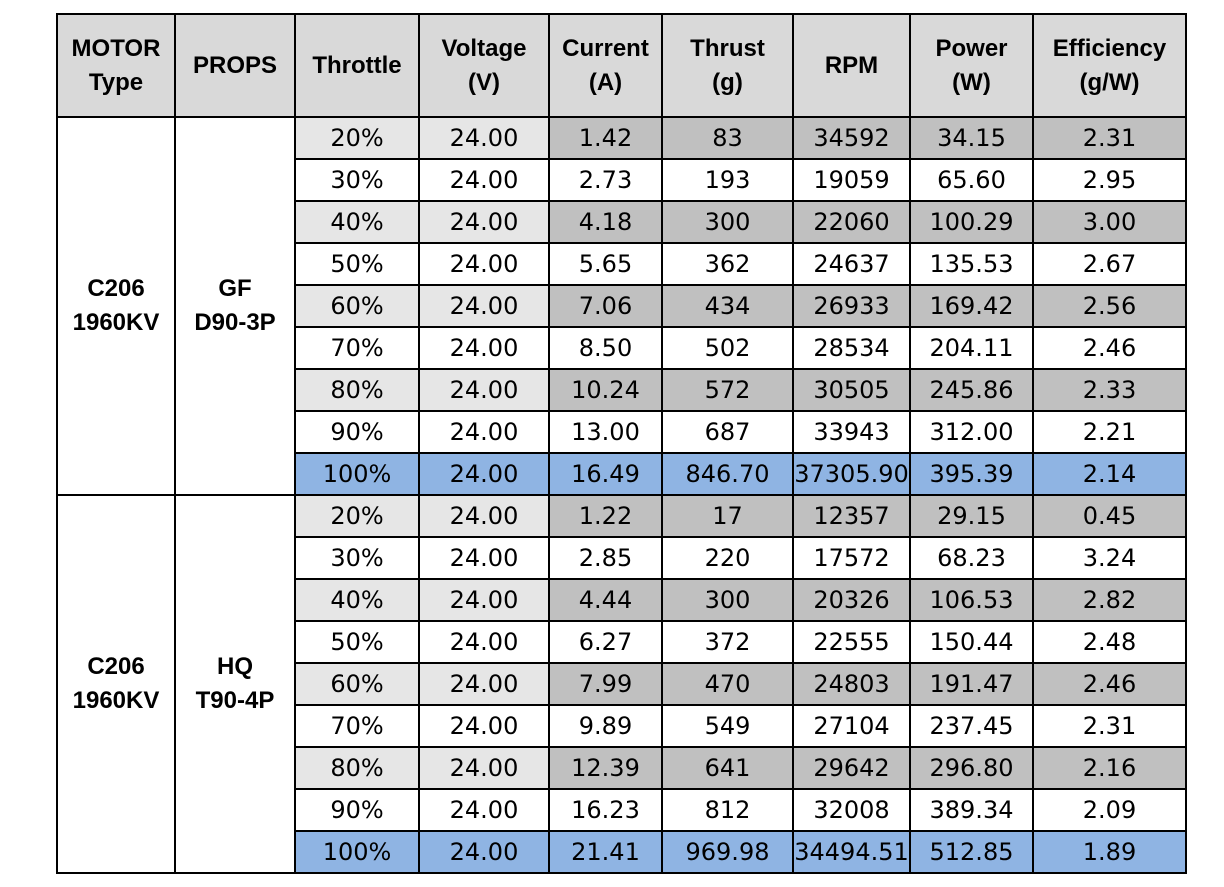 This screenshot has height=887, width=1224. I want to click on table-row: 50% 24.00 6.27 372 22555 150.44 2.48, so click(622, 642).